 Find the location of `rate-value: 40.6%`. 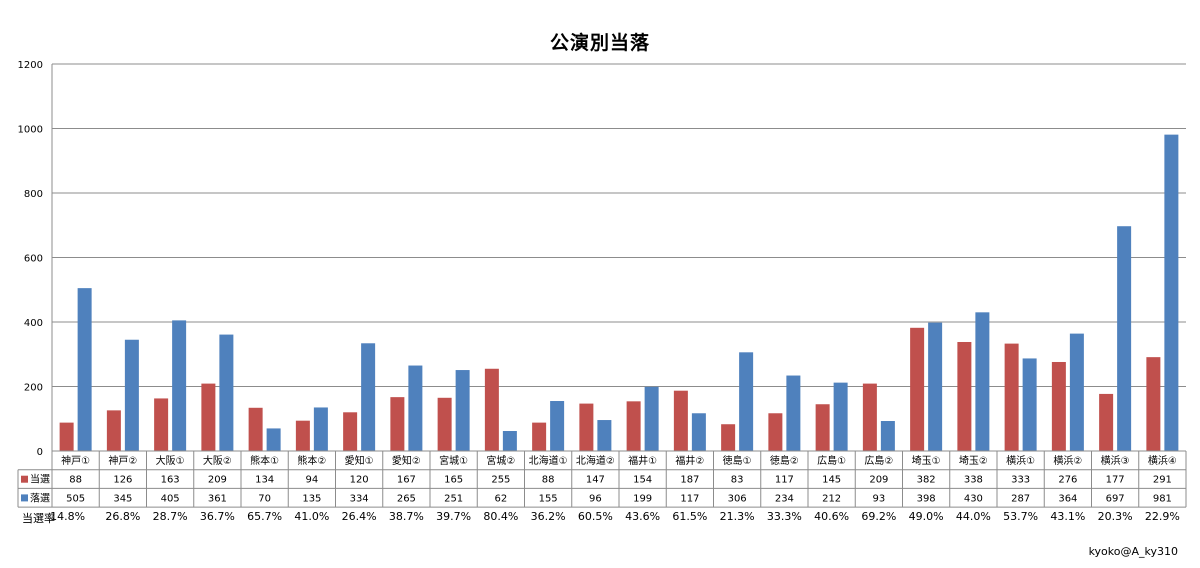

rate-value: 40.6% is located at coordinates (832, 516).